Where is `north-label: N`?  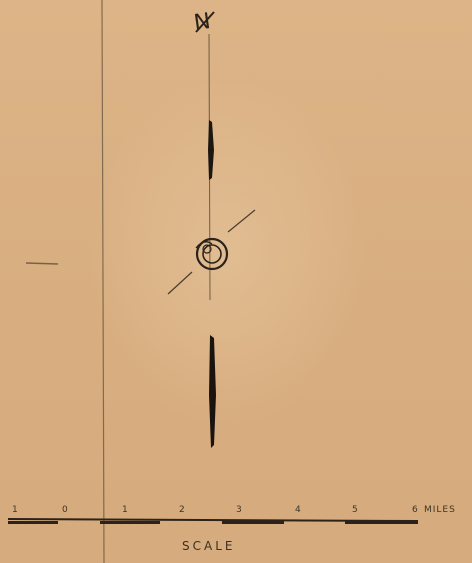 north-label: N is located at coordinates (202, 22).